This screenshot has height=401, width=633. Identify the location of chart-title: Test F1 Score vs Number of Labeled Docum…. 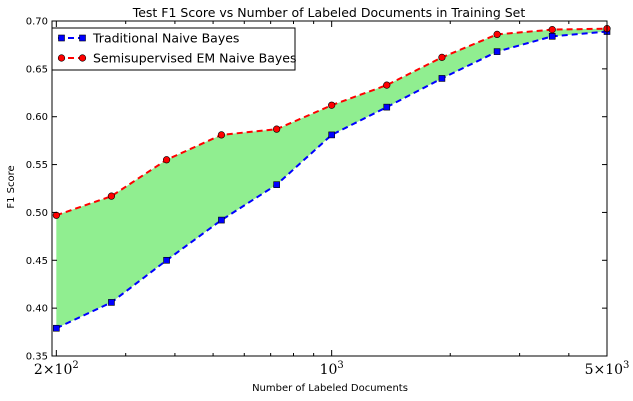
(329, 12).